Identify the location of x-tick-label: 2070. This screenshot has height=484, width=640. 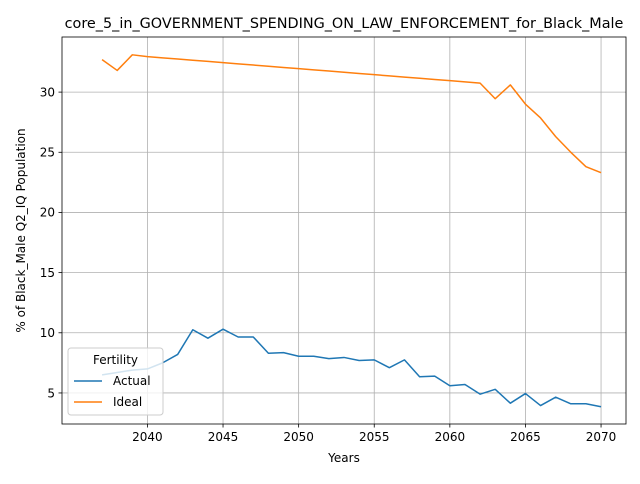
(601, 437).